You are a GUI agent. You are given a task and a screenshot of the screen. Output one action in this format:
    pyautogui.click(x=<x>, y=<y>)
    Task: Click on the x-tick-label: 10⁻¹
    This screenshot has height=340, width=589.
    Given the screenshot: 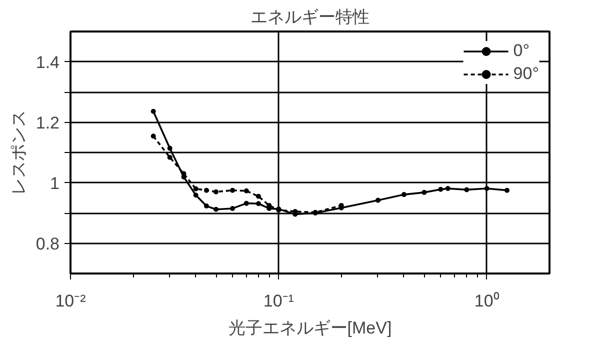 What is the action you would take?
    pyautogui.click(x=278, y=301)
    